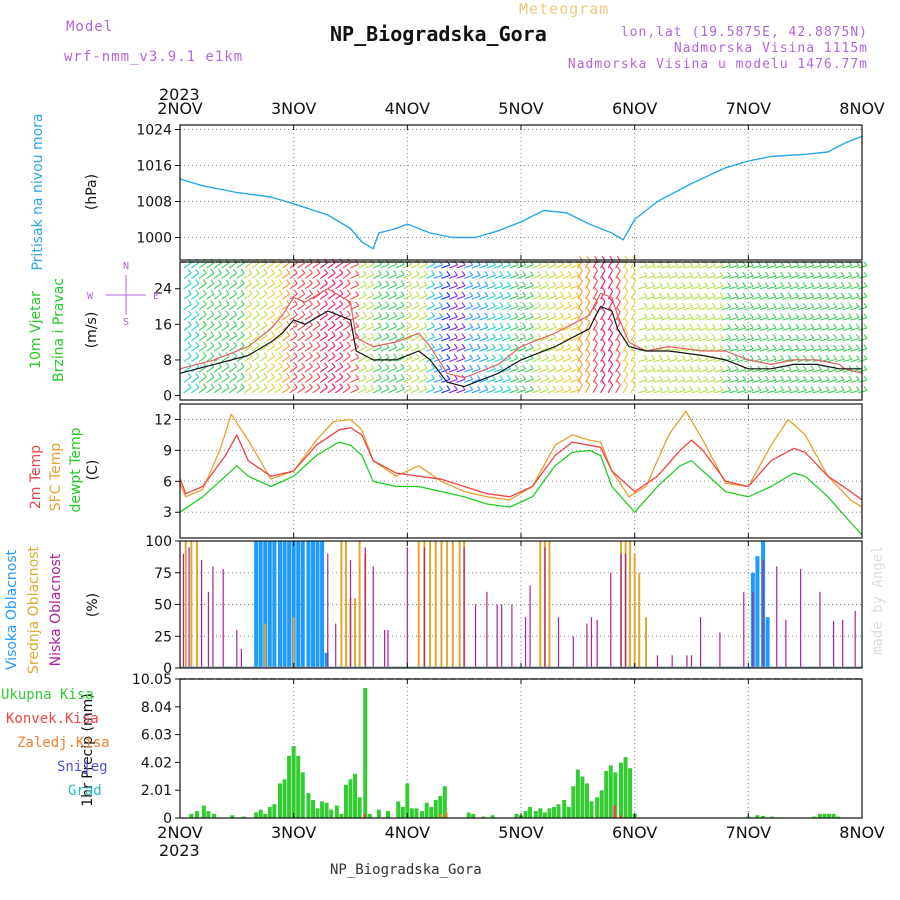 This screenshot has width=900, height=900. Describe the element at coordinates (620, 816) in the screenshot. I see `precip-conv-bar` at that location.